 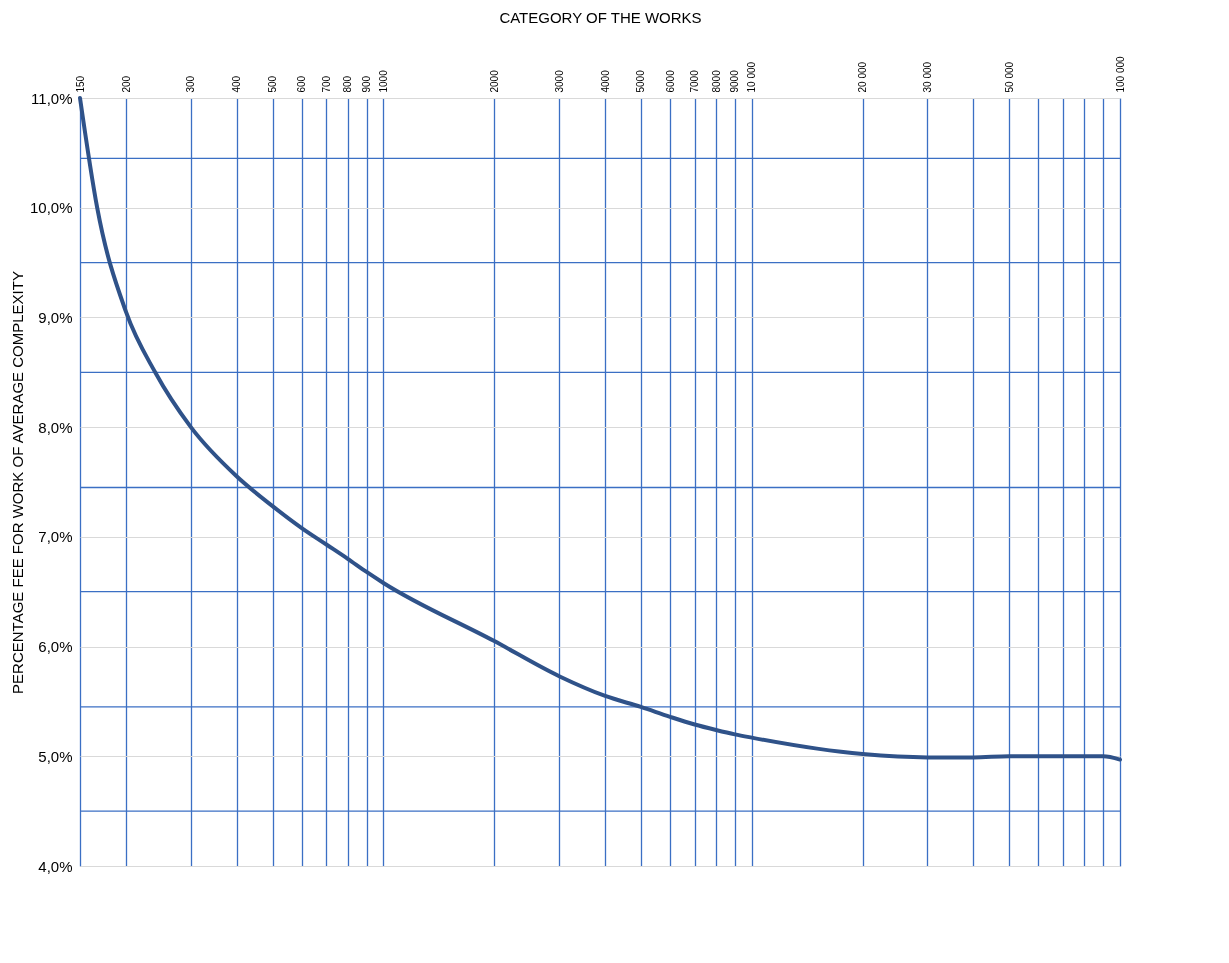 What do you see at coordinates (1009, 77) in the screenshot?
I see `x-tick-label: 50 000` at bounding box center [1009, 77].